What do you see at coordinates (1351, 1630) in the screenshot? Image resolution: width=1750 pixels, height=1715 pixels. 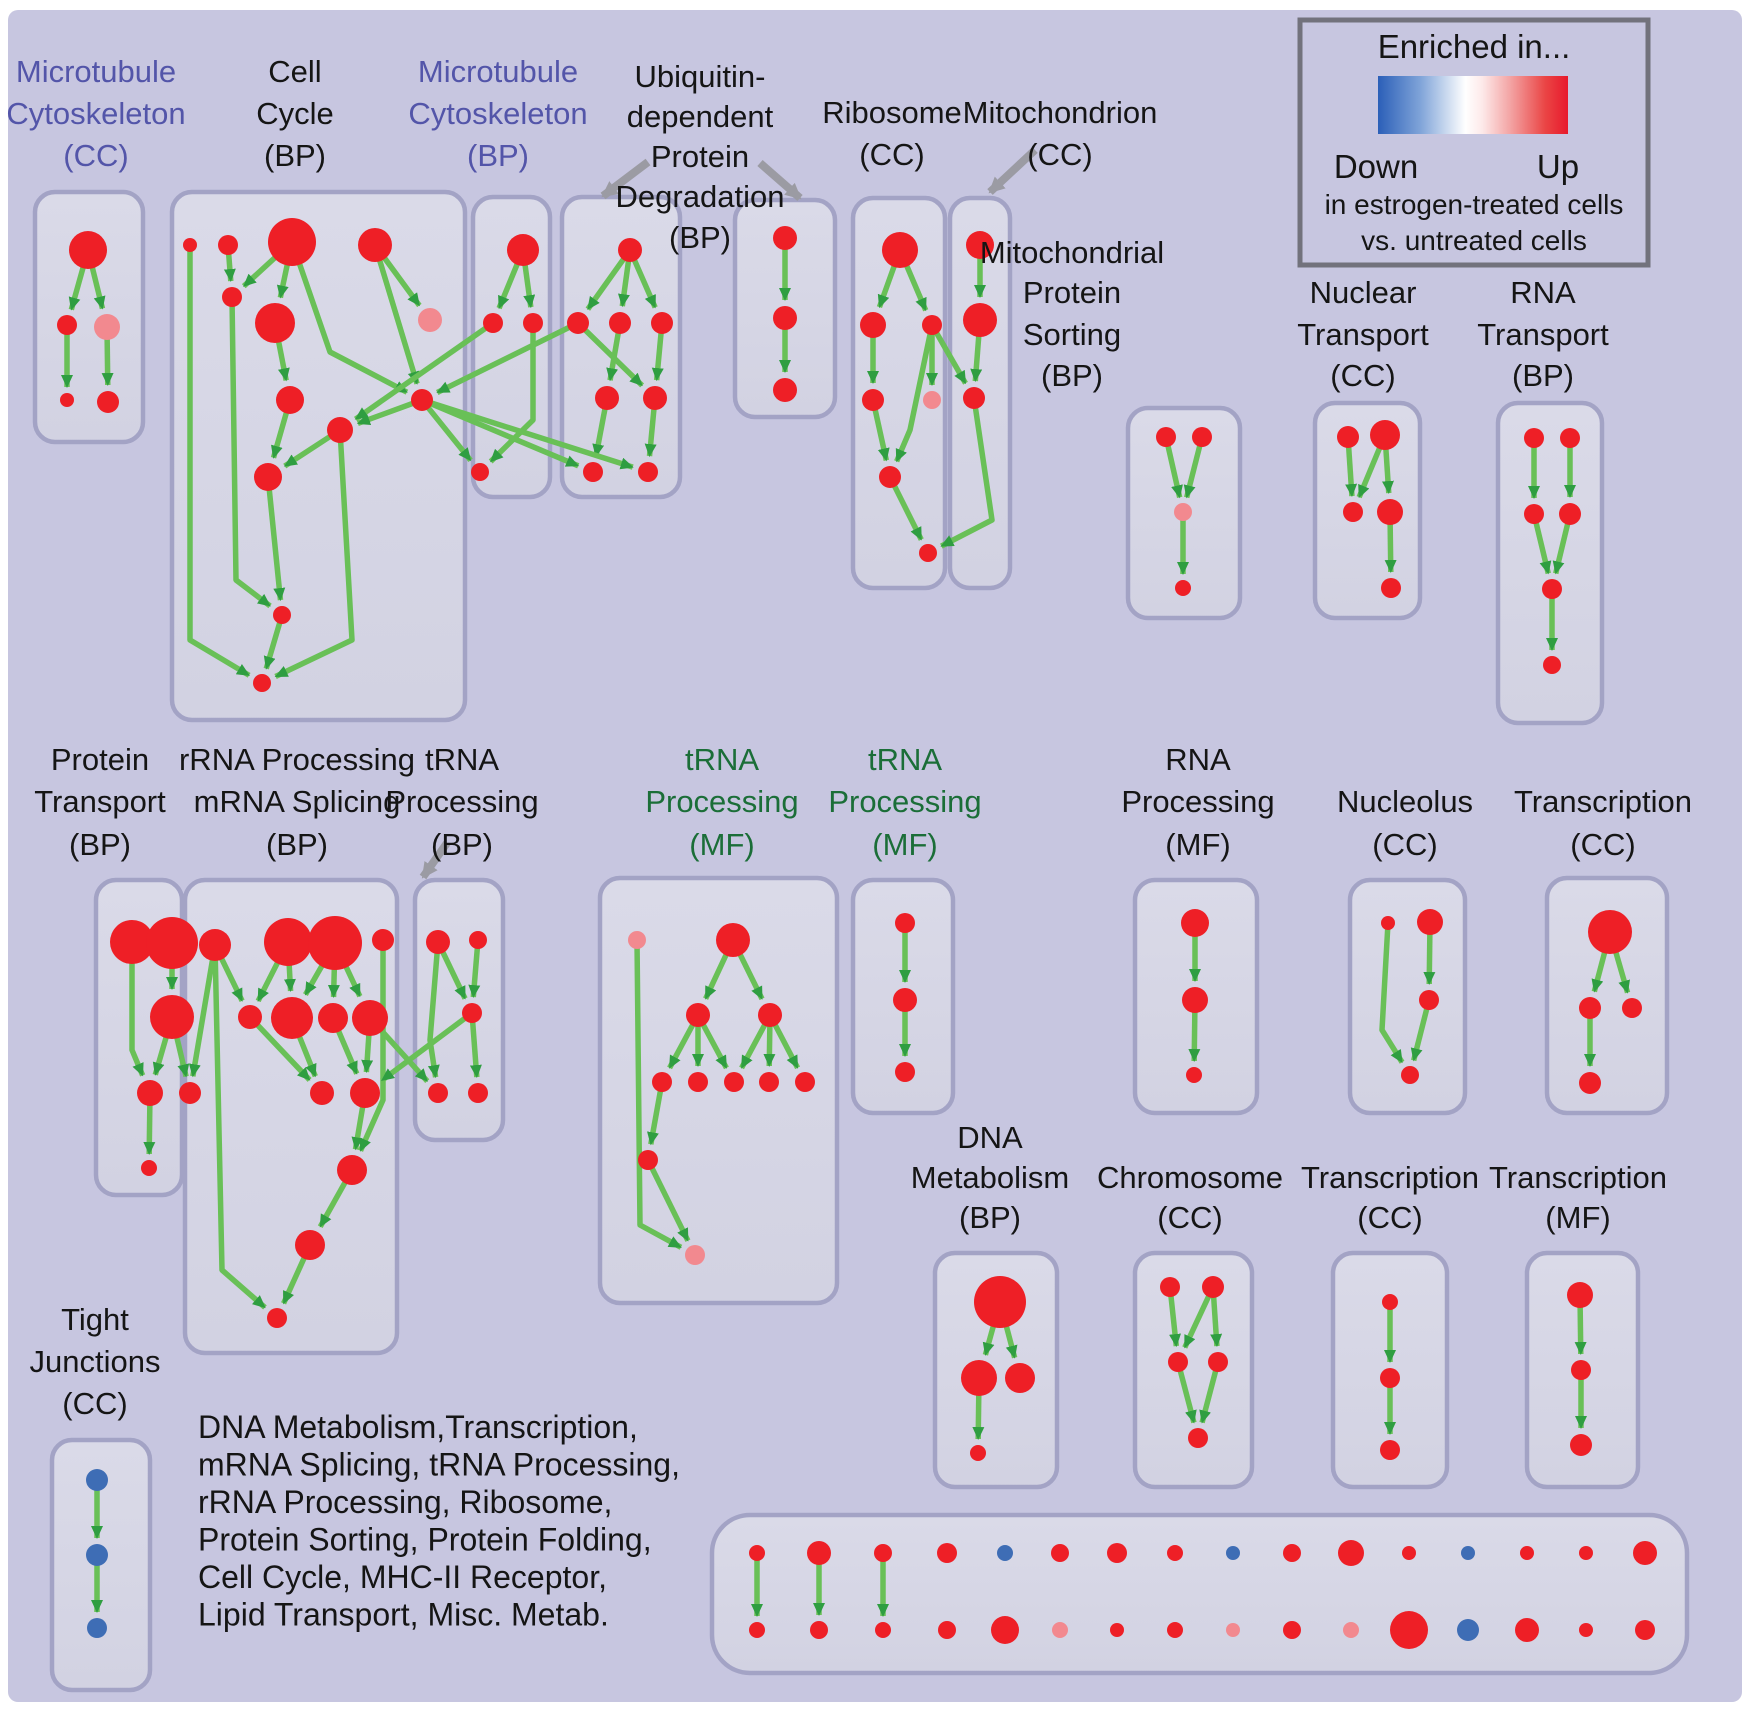 I see `summary-col-10-bottom-node` at bounding box center [1351, 1630].